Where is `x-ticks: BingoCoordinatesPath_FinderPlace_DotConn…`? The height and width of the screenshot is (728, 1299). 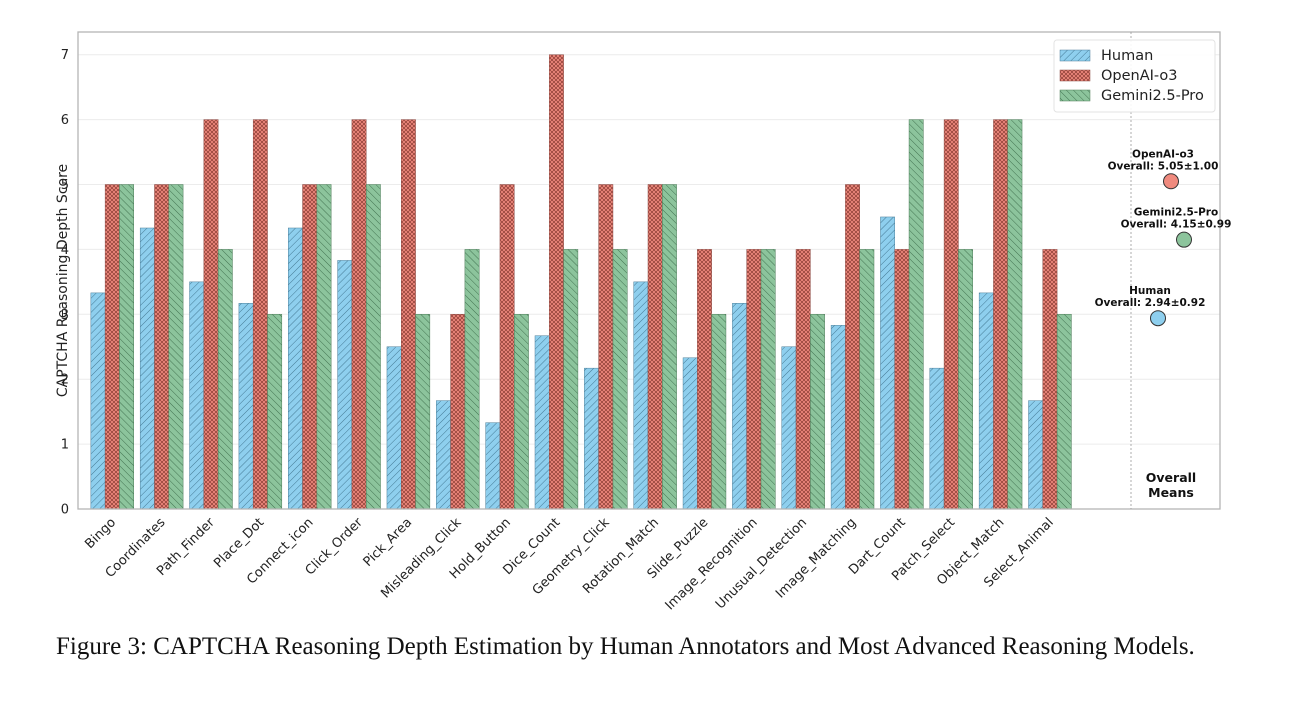
x-ticks: BingoCoordinatesPath_FinderPlace_DotConn… is located at coordinates (569, 564).